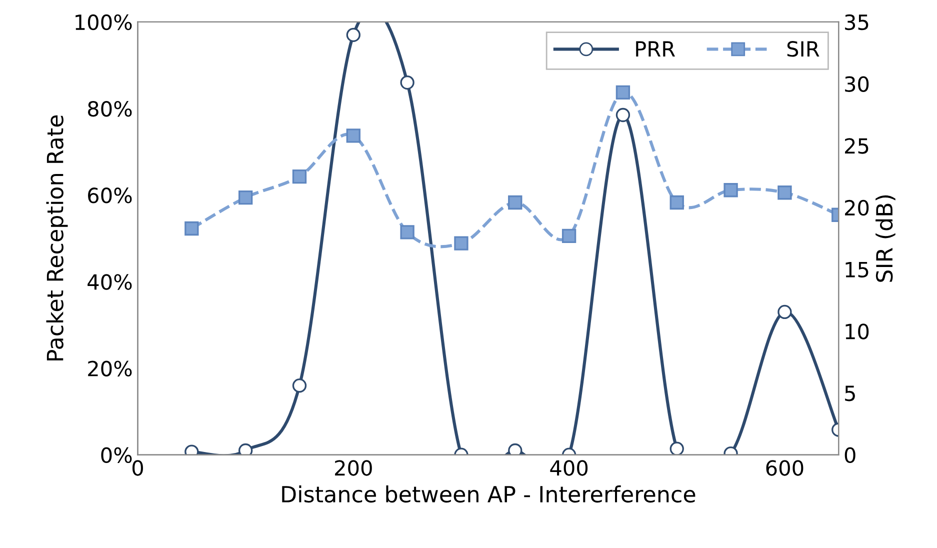  I want to click on y-tick-label: 80%, so click(110, 108).